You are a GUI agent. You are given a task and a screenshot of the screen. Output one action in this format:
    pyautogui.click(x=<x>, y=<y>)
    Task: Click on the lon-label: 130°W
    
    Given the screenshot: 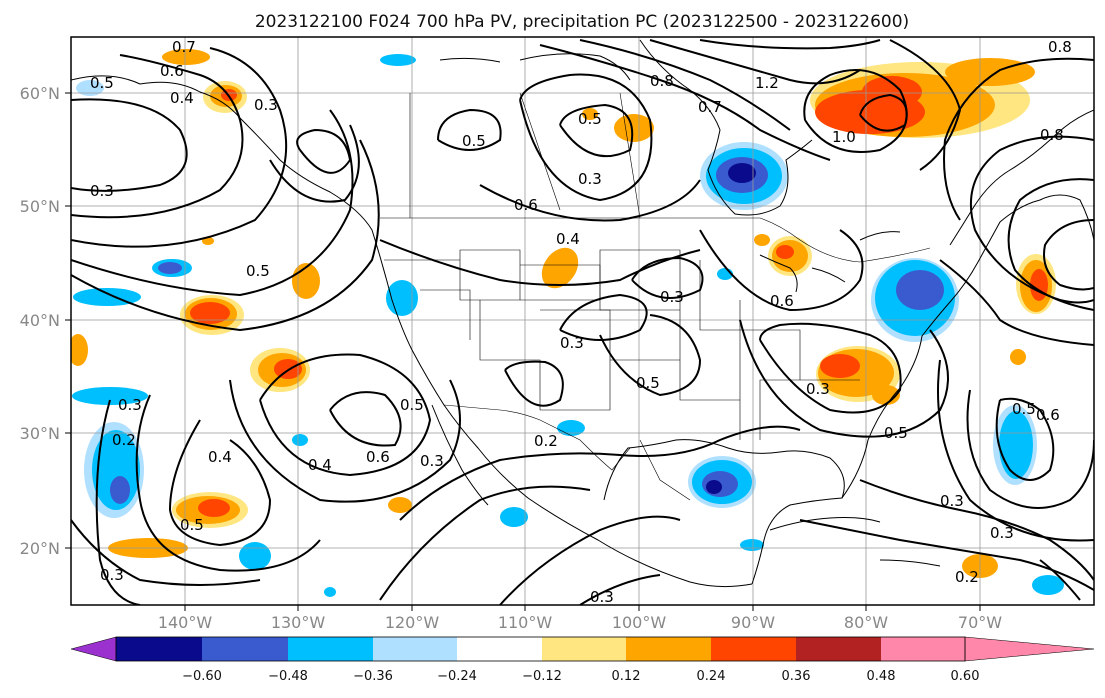 What is the action you would take?
    pyautogui.click(x=298, y=622)
    